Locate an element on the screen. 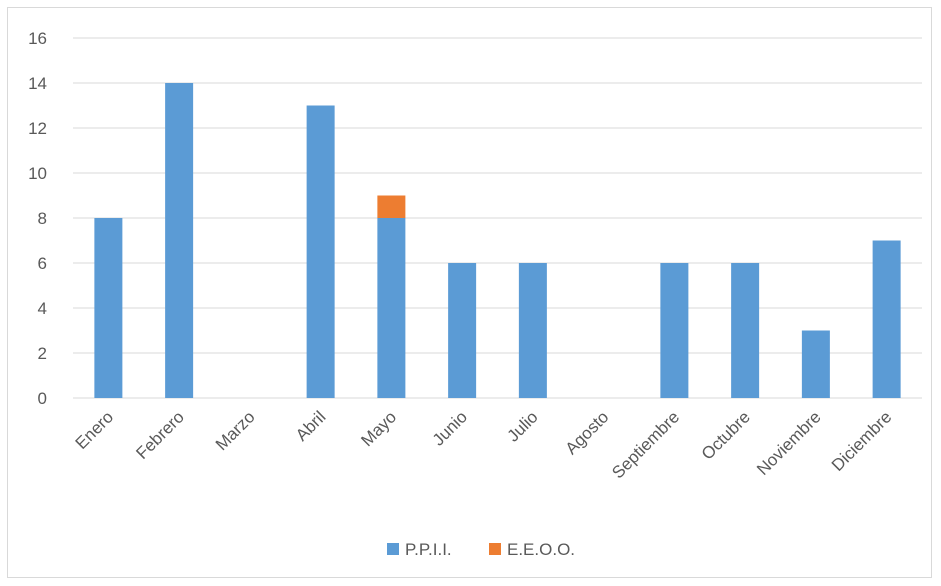 The image size is (941, 586). y-tick-label: 4 is located at coordinates (42, 308).